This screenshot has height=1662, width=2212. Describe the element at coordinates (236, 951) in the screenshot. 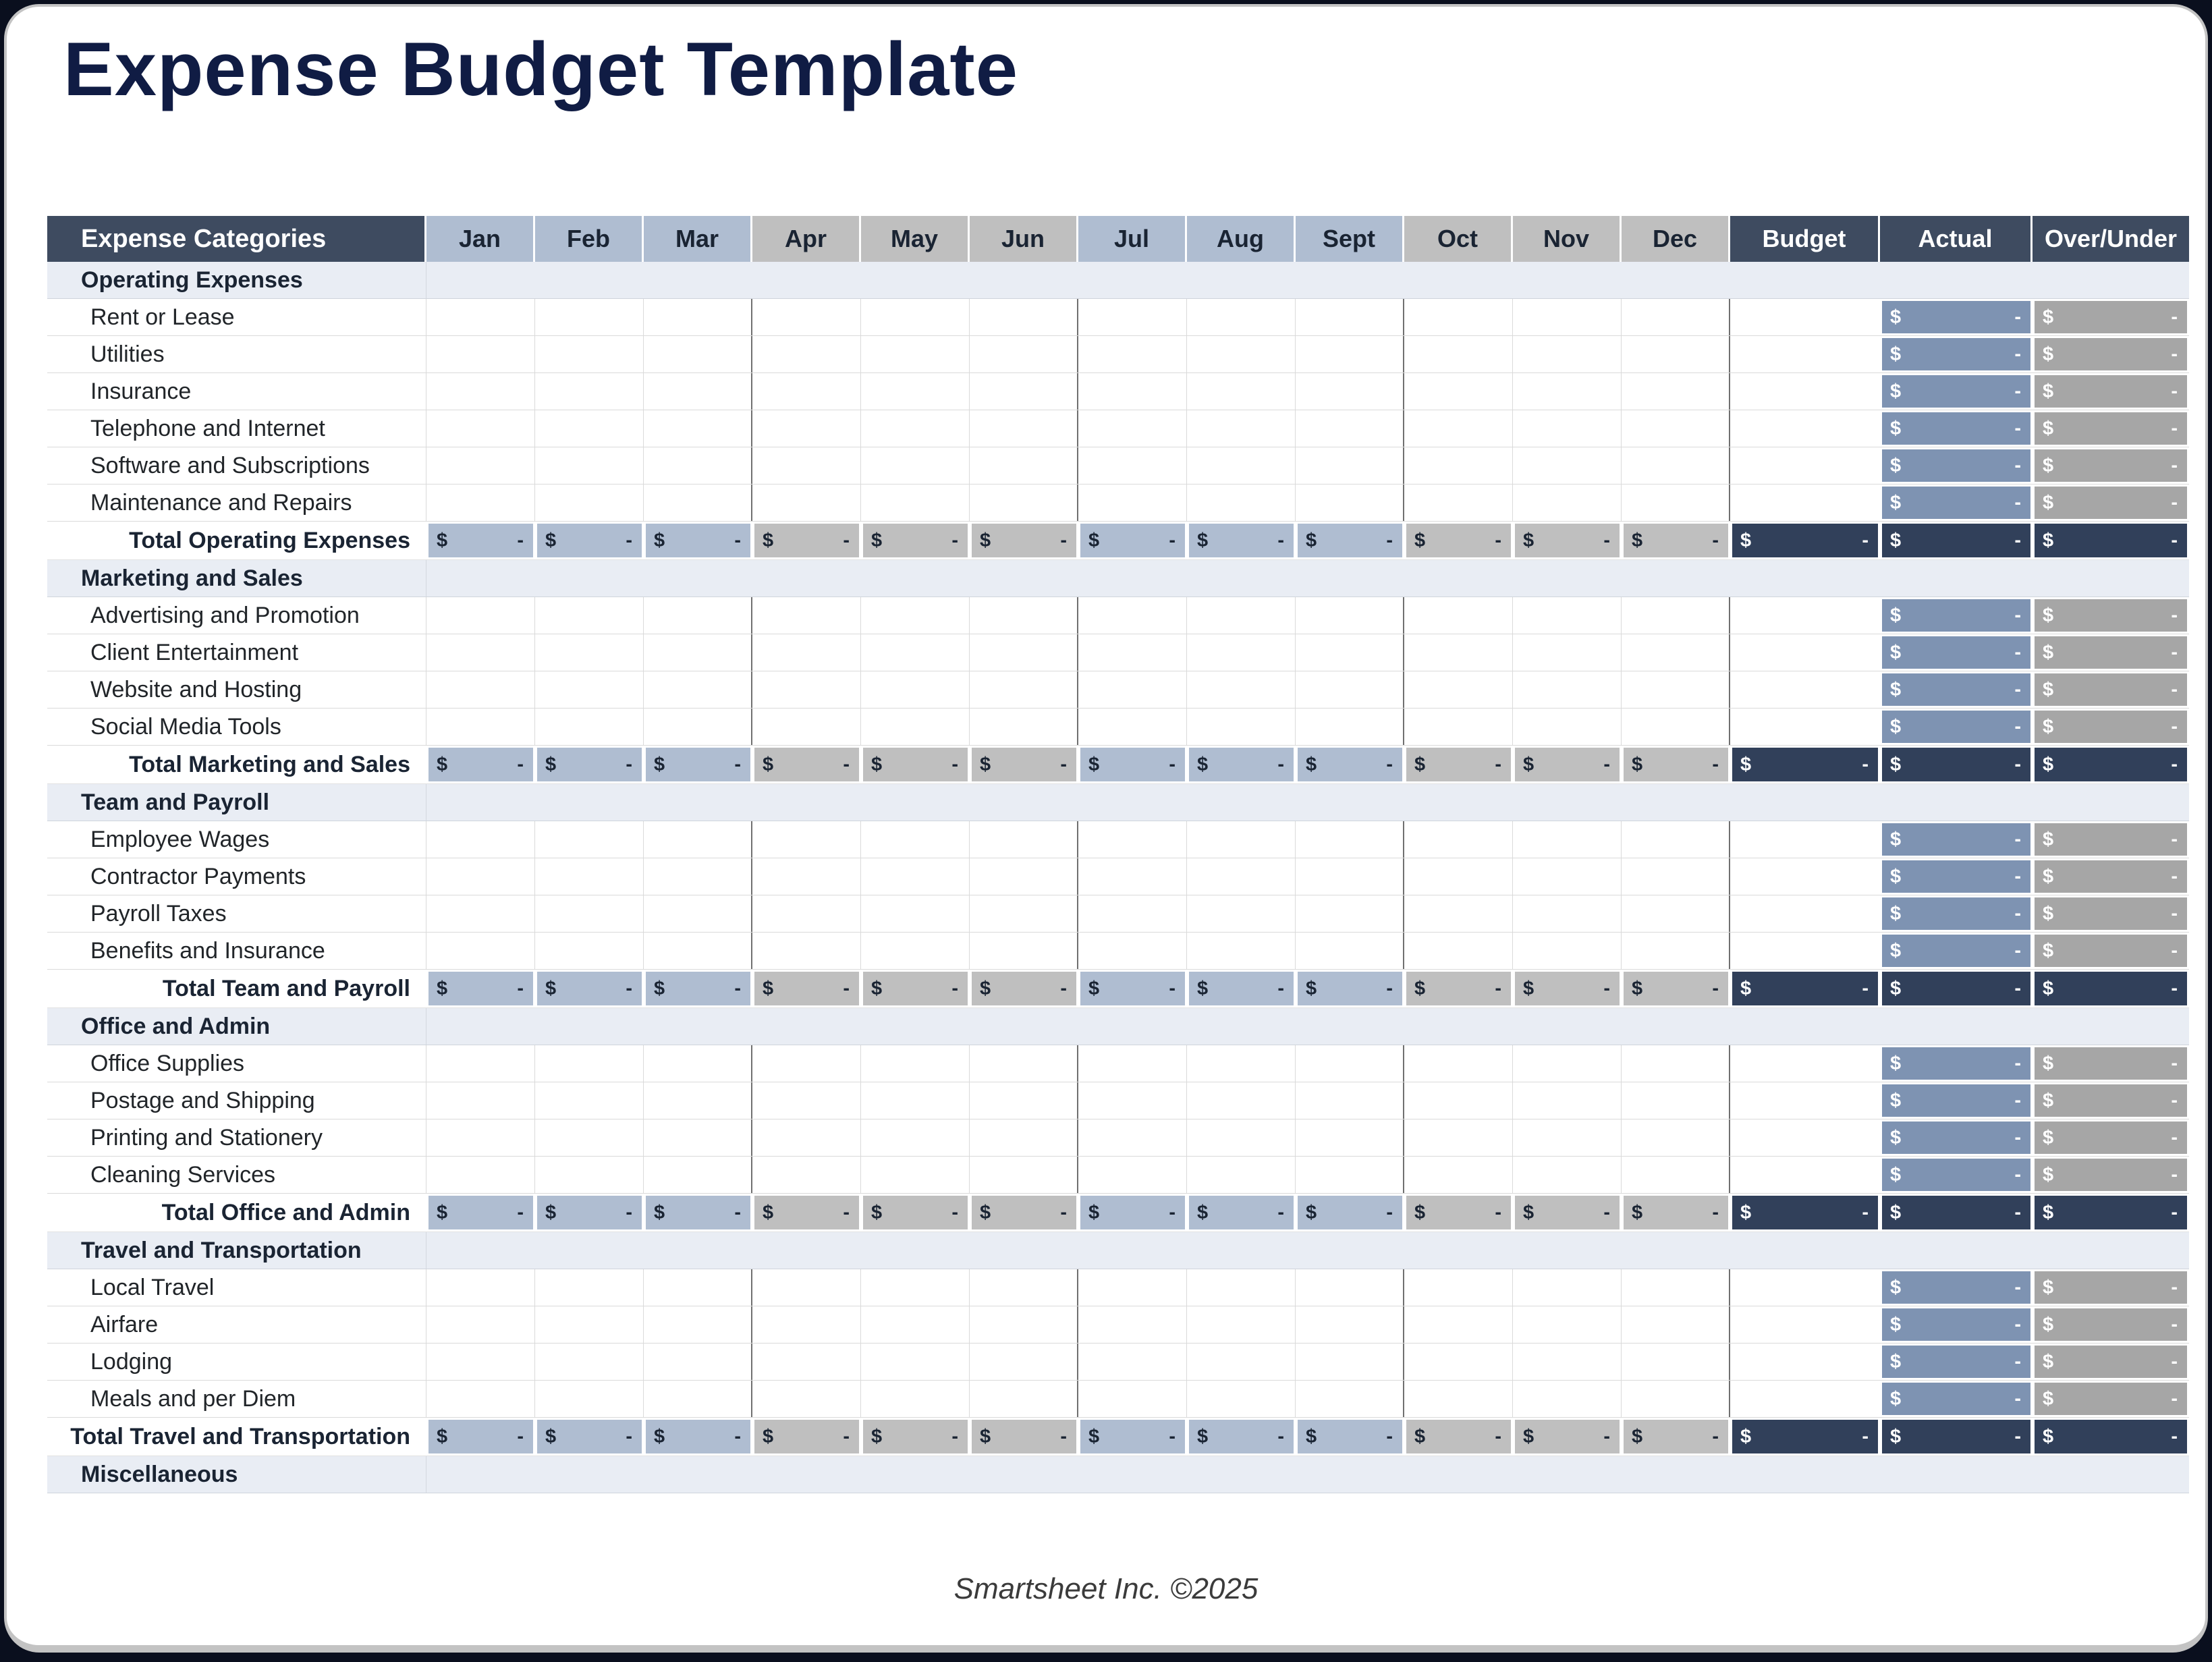

I see `item-label: Benefits and Insurance` at that location.